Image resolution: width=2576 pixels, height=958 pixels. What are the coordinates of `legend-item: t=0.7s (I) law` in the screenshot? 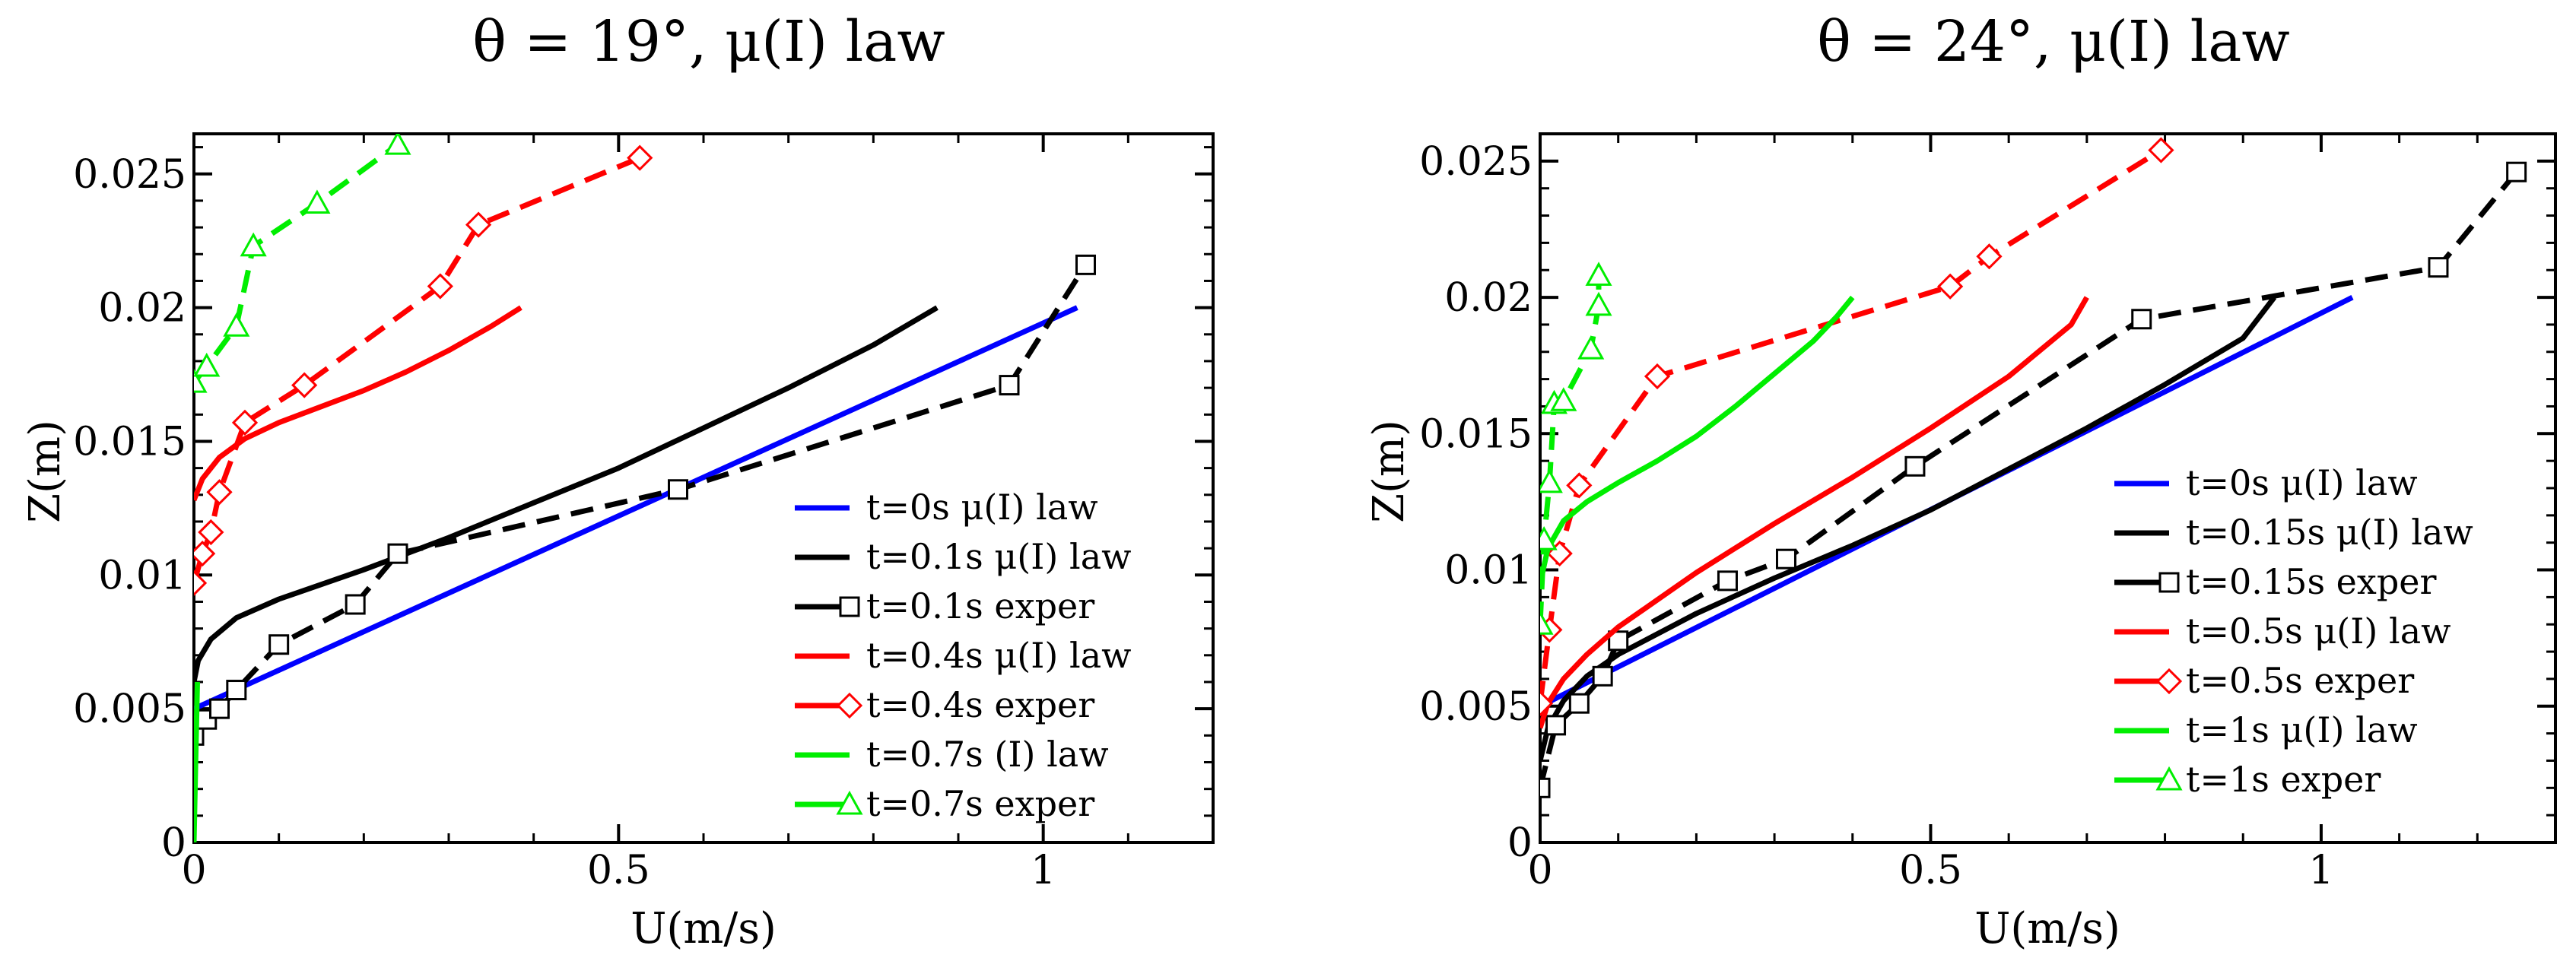 It's located at (952, 754).